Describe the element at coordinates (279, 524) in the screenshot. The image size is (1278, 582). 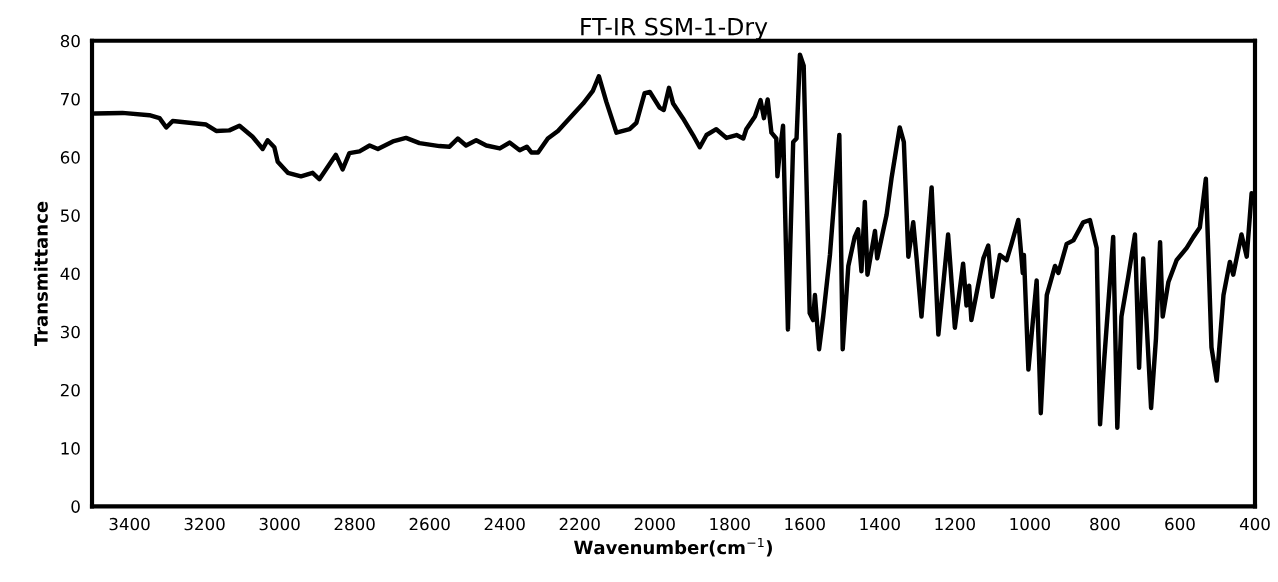
I see `x-tick-label: 3000` at that location.